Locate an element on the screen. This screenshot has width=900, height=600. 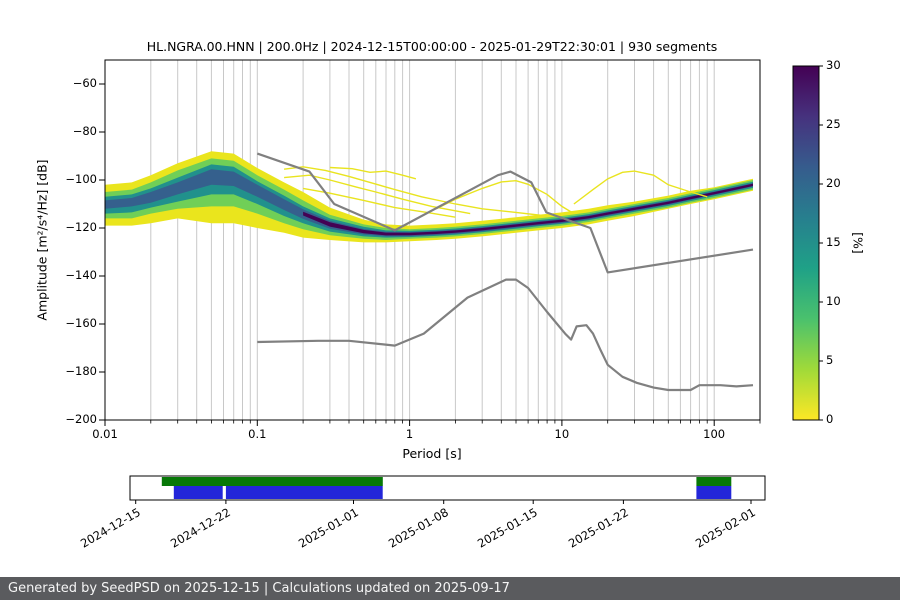
colorbar is located at coordinates (806, 243).